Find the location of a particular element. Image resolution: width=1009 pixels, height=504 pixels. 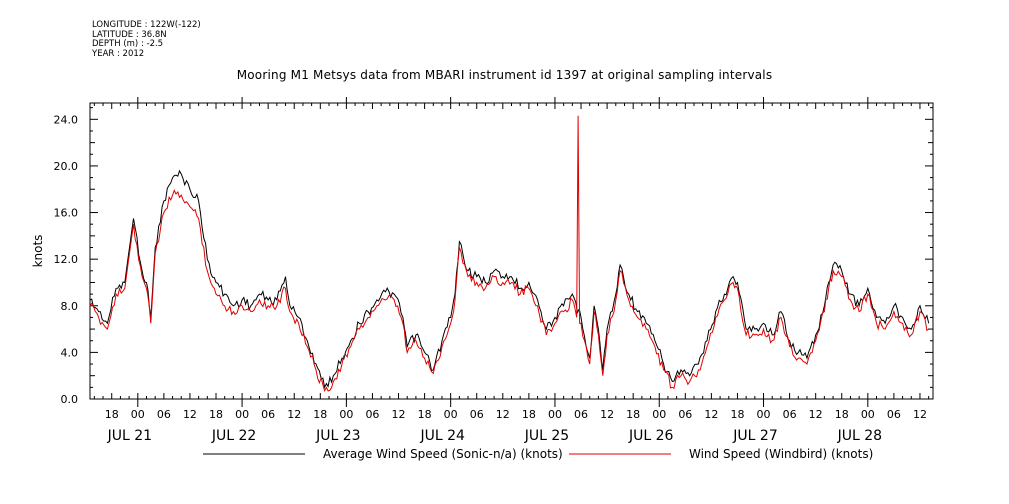

y-tick-label: 4.0 is located at coordinates (70, 352).